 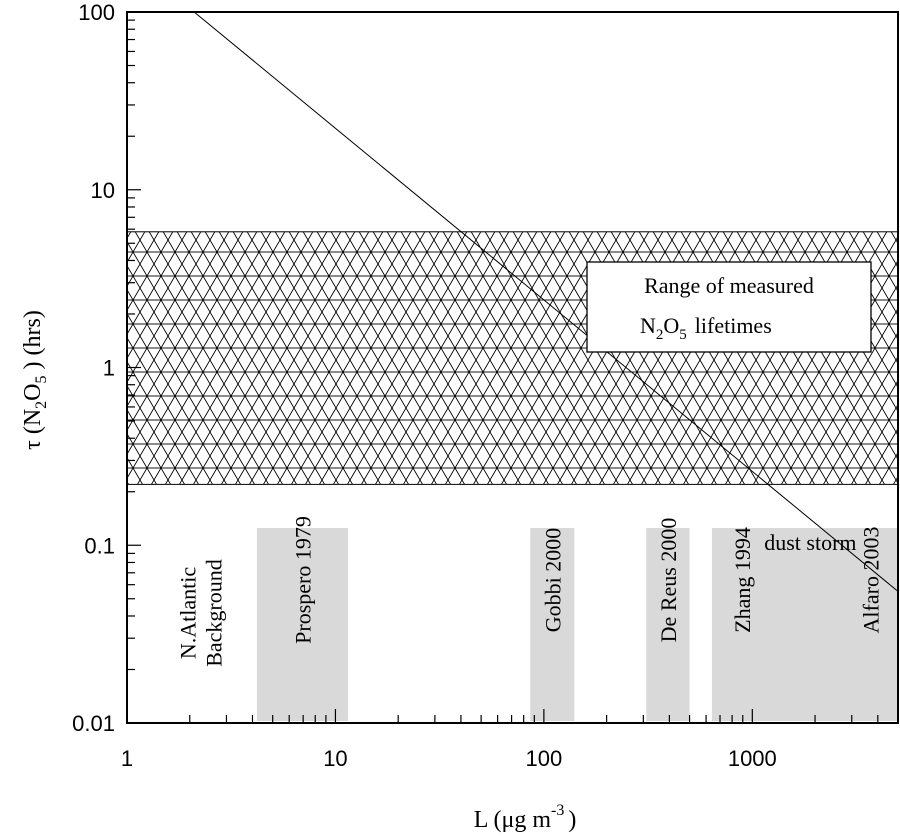 What do you see at coordinates (752, 758) in the screenshot?
I see `x-tick-label: 1000` at bounding box center [752, 758].